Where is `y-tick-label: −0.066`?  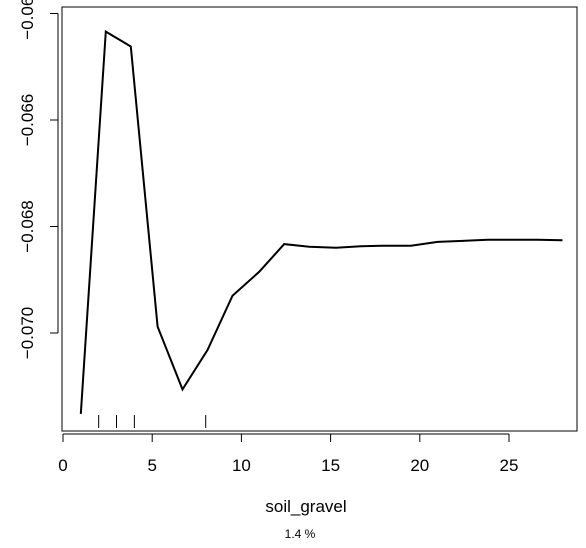 y-tick-label: −0.066 is located at coordinates (27, 120).